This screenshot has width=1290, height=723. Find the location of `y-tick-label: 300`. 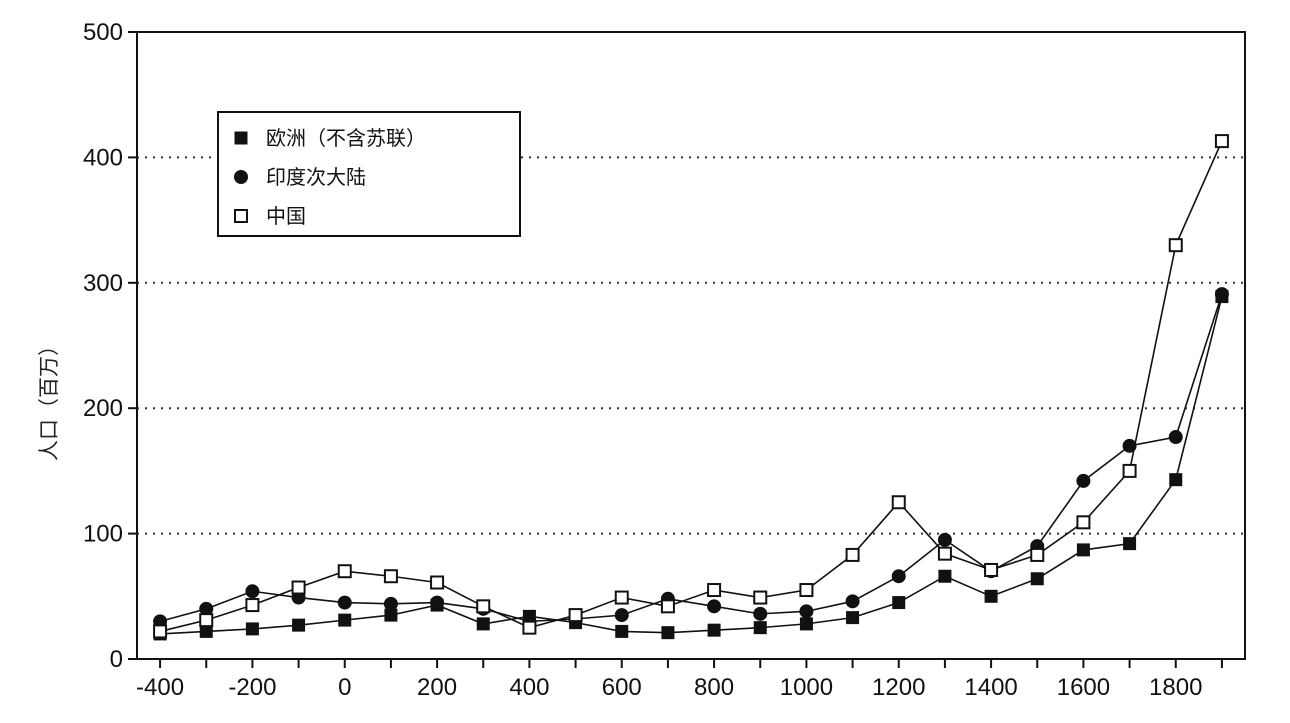

y-tick-label: 300 is located at coordinates (103, 283).